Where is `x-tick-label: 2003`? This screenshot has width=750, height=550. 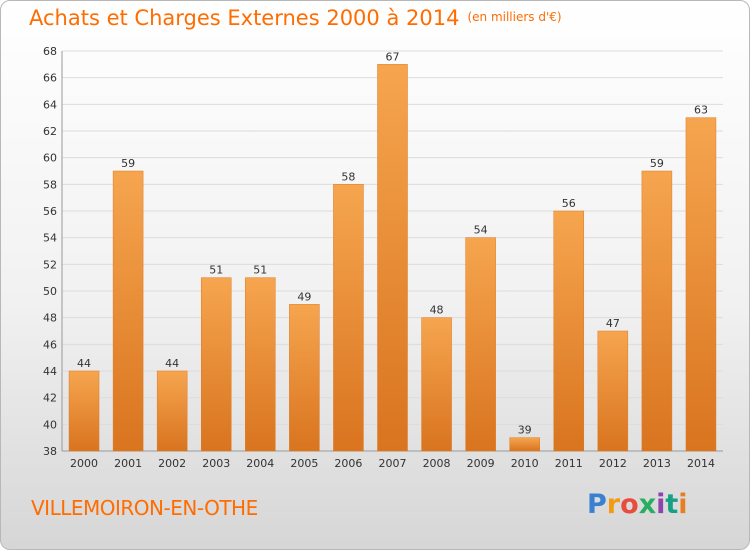
x-tick-label: 2003 is located at coordinates (216, 463).